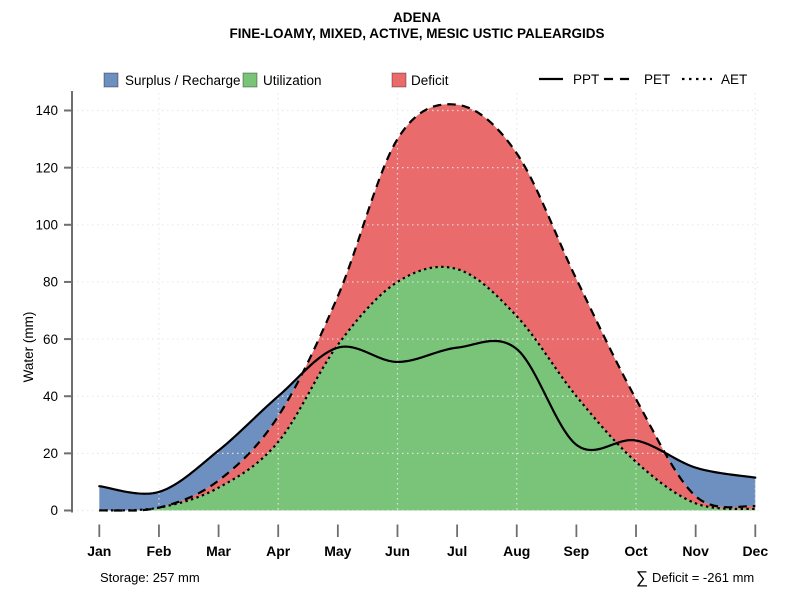 Image resolution: width=800 pixels, height=600 pixels. Describe the element at coordinates (54, 510) in the screenshot. I see `y-tick-label: 0` at that location.